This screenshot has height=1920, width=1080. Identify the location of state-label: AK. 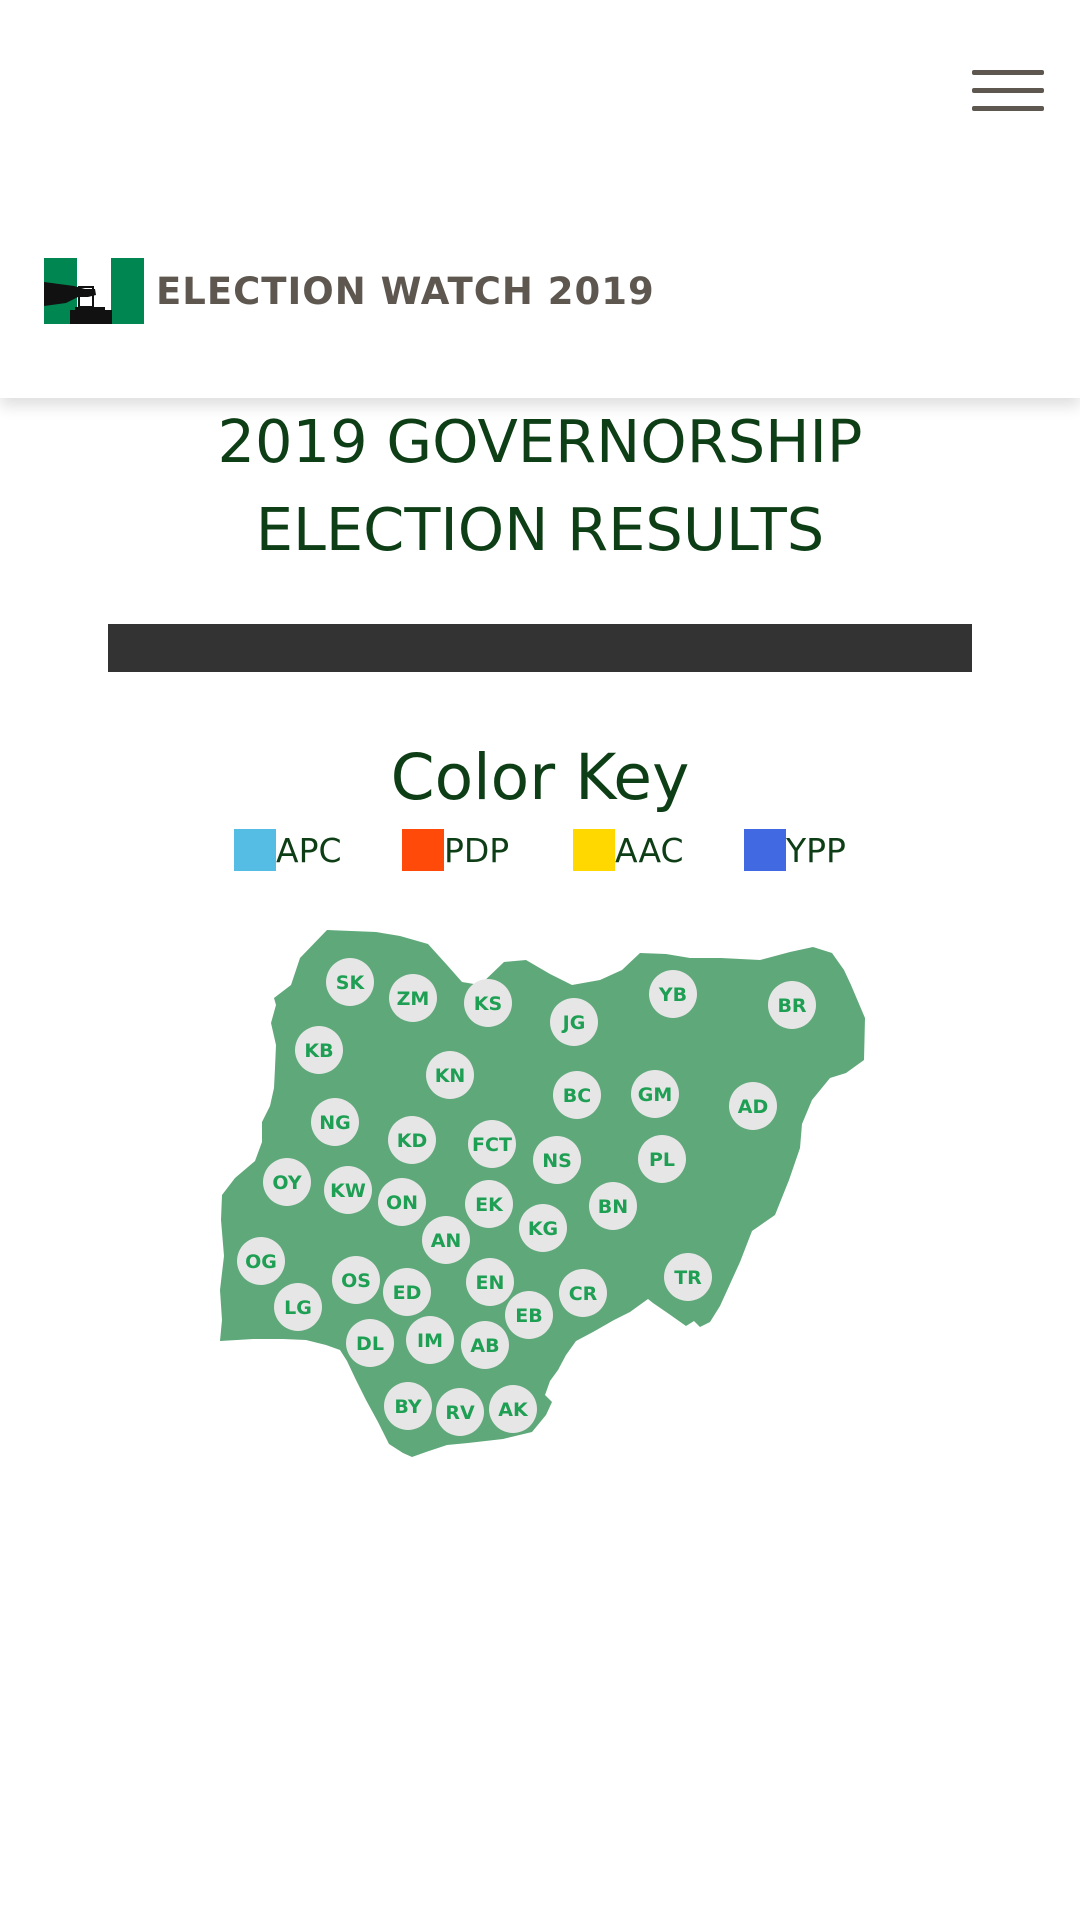
(513, 1410).